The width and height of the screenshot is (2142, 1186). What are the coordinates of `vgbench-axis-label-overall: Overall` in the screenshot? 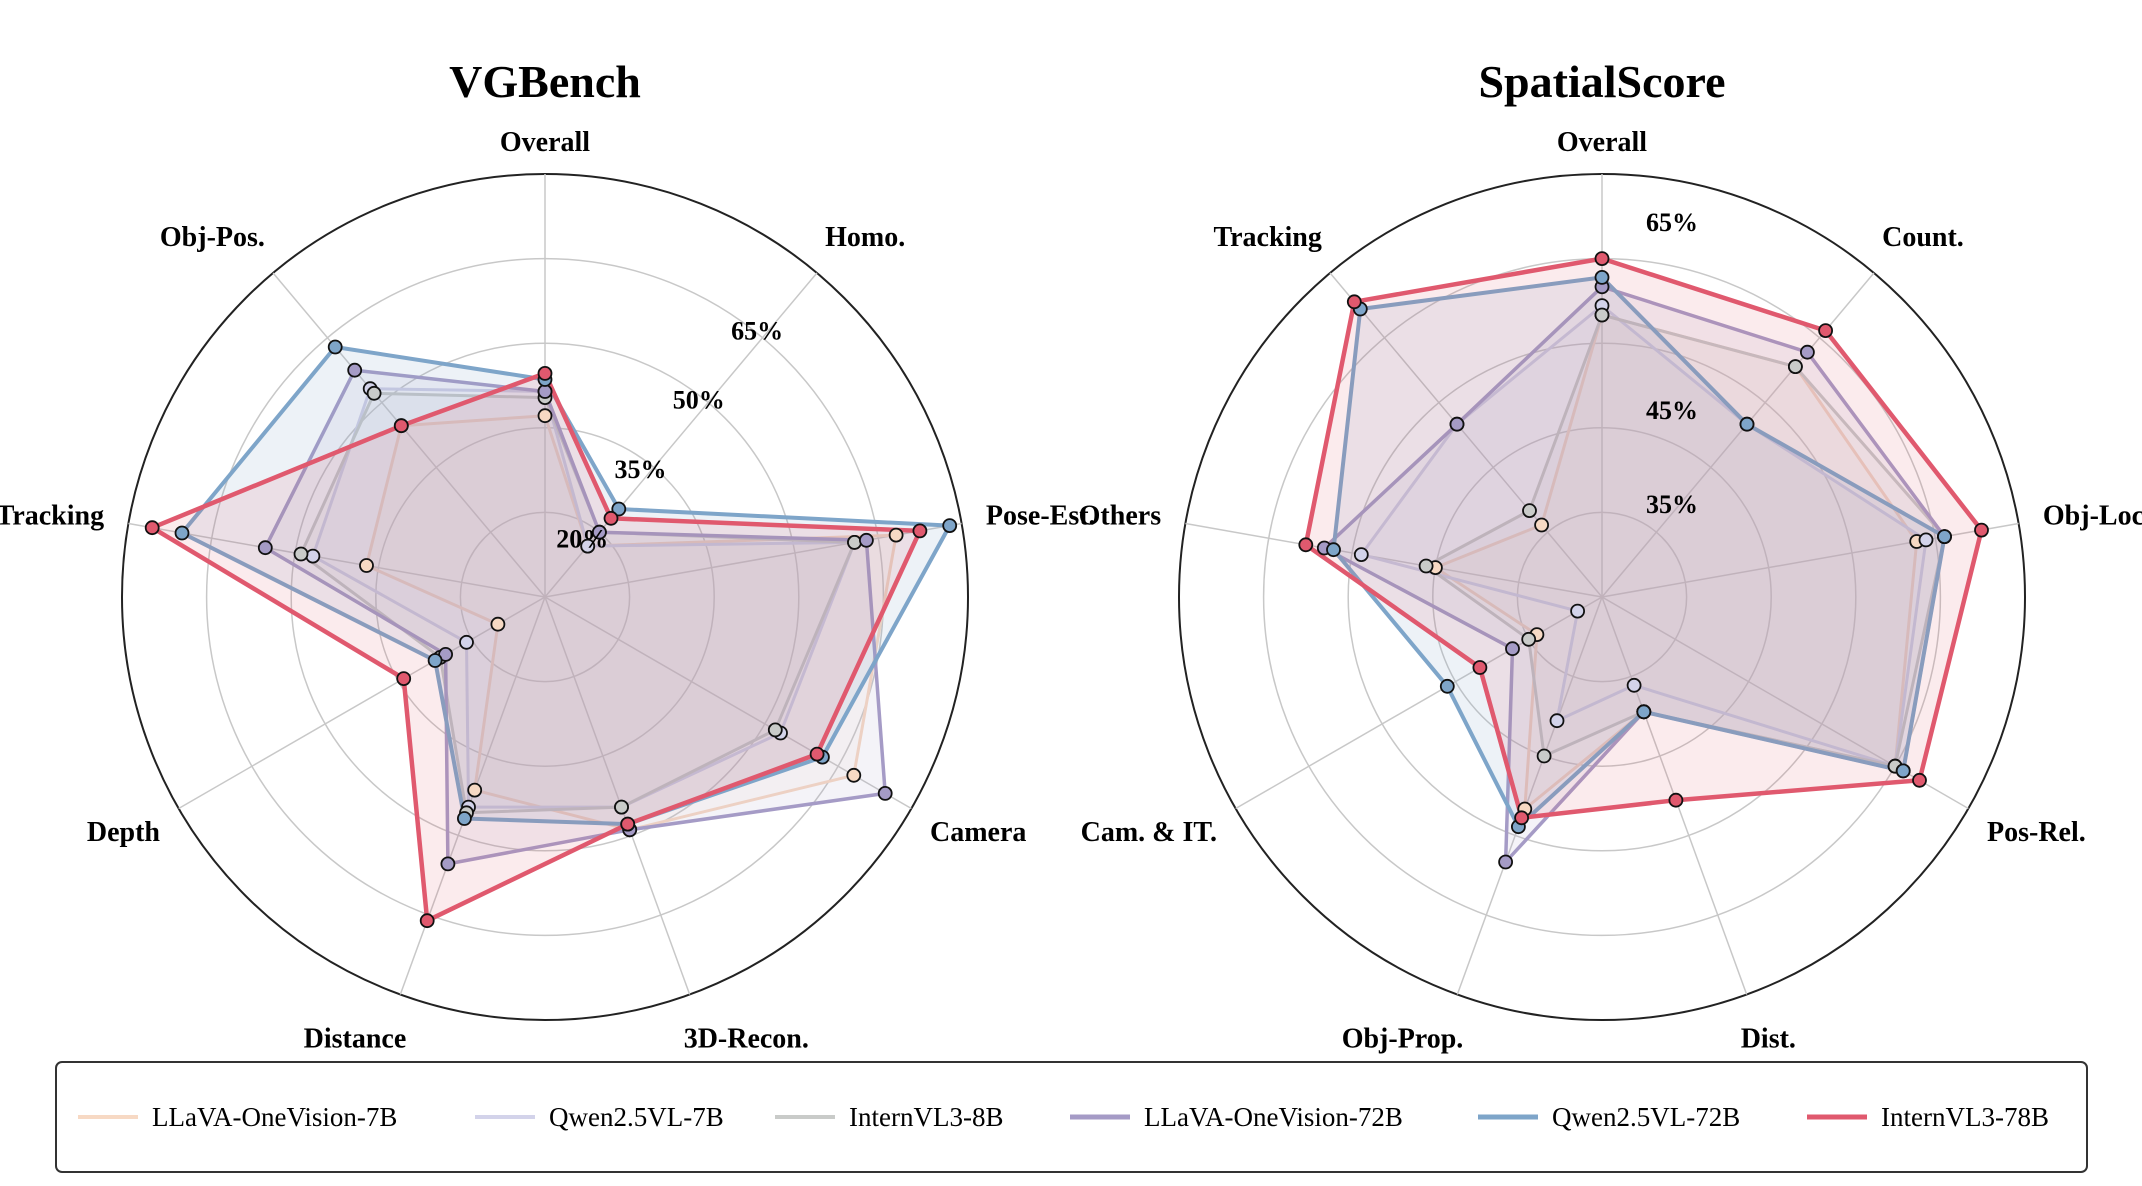 It's located at (545, 142).